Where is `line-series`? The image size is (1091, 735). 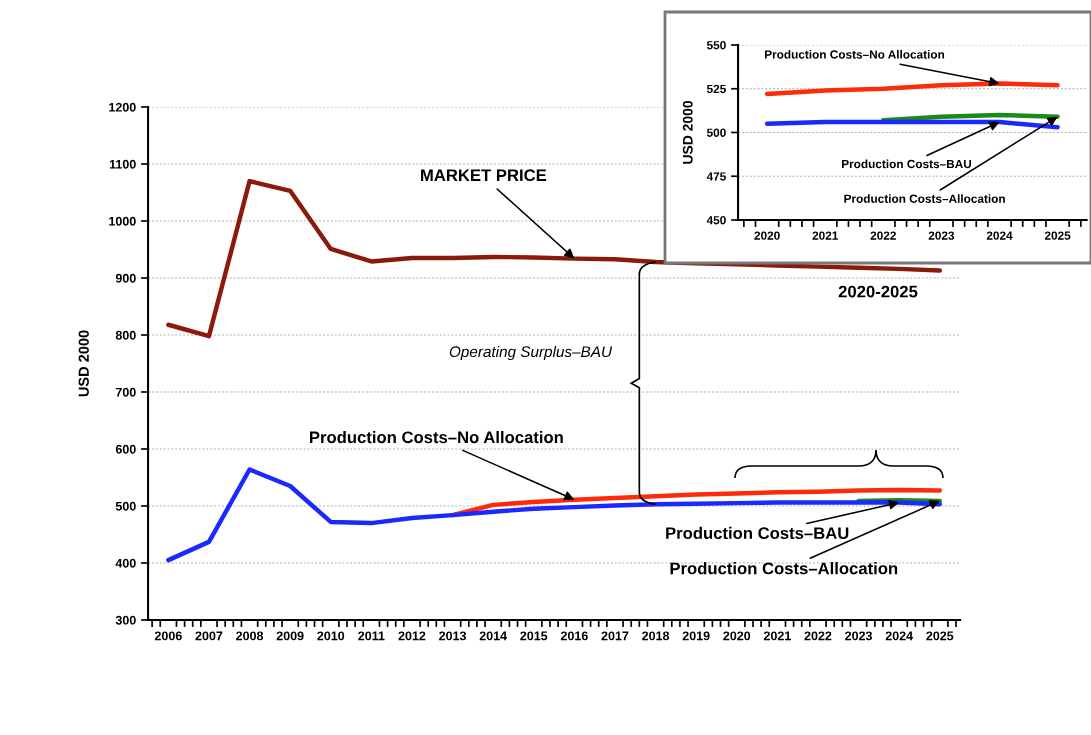
line-series is located at coordinates (554, 515).